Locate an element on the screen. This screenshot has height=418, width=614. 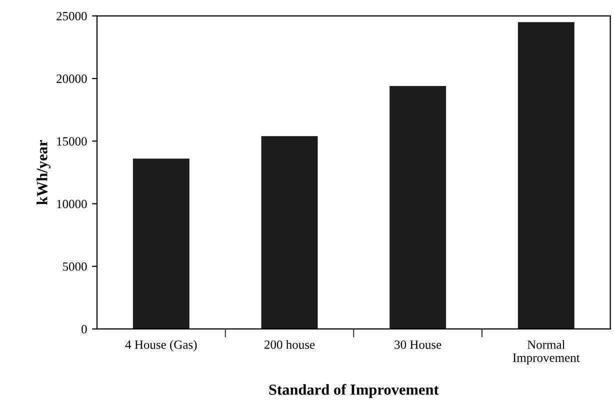
x-tick-label: 30 House is located at coordinates (418, 344).